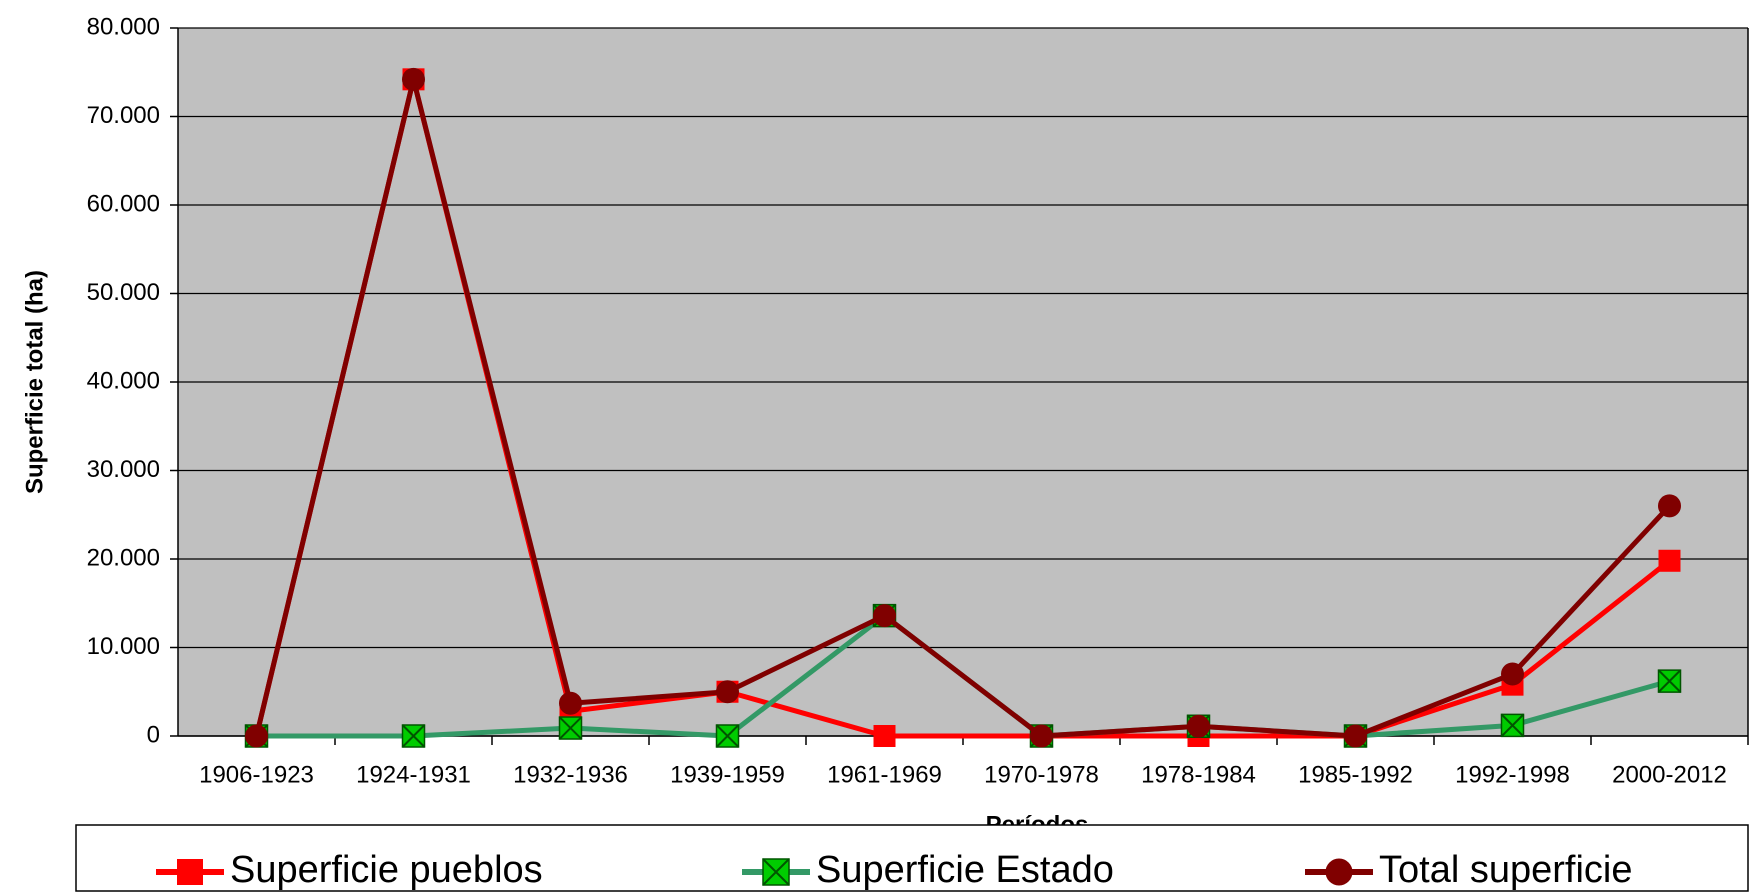 The height and width of the screenshot is (892, 1749). Describe the element at coordinates (727, 774) in the screenshot. I see `x-tick-label: 1939-1959` at that location.